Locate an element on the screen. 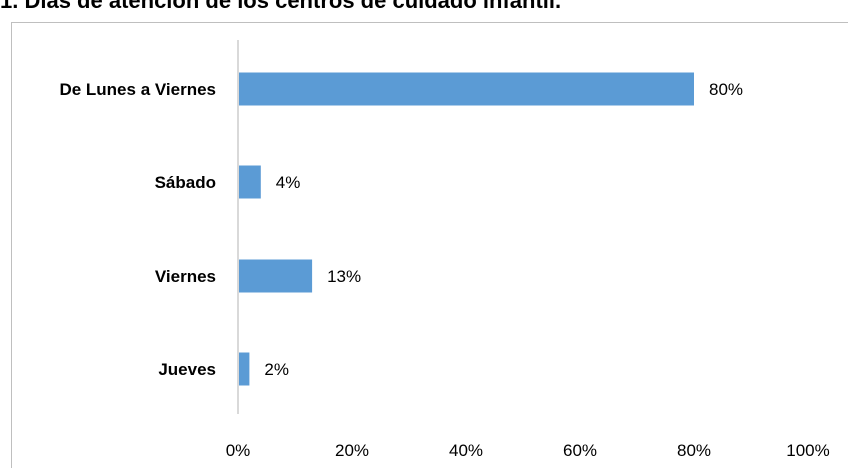 The width and height of the screenshot is (848, 468). data-label: 2% is located at coordinates (276, 369).